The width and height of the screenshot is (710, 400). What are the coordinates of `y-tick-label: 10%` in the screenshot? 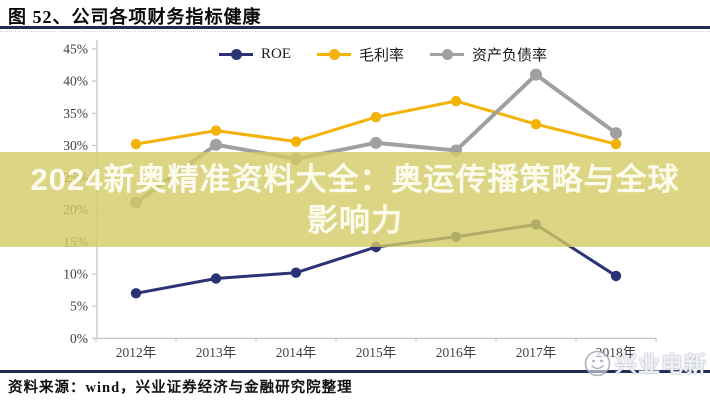 It's located at (75, 274).